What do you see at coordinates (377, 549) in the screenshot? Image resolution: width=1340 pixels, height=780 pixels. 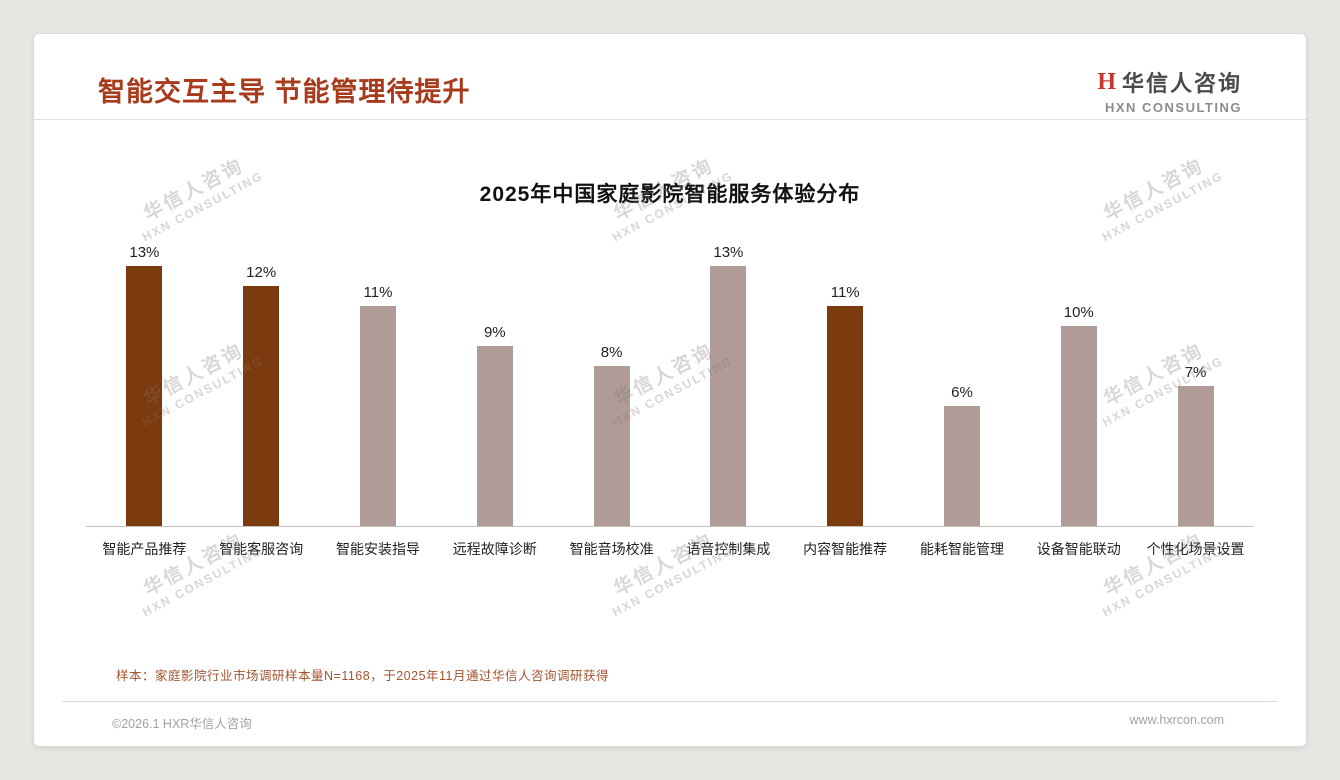 I see `x-axis-category-label: 智能安装指导` at bounding box center [377, 549].